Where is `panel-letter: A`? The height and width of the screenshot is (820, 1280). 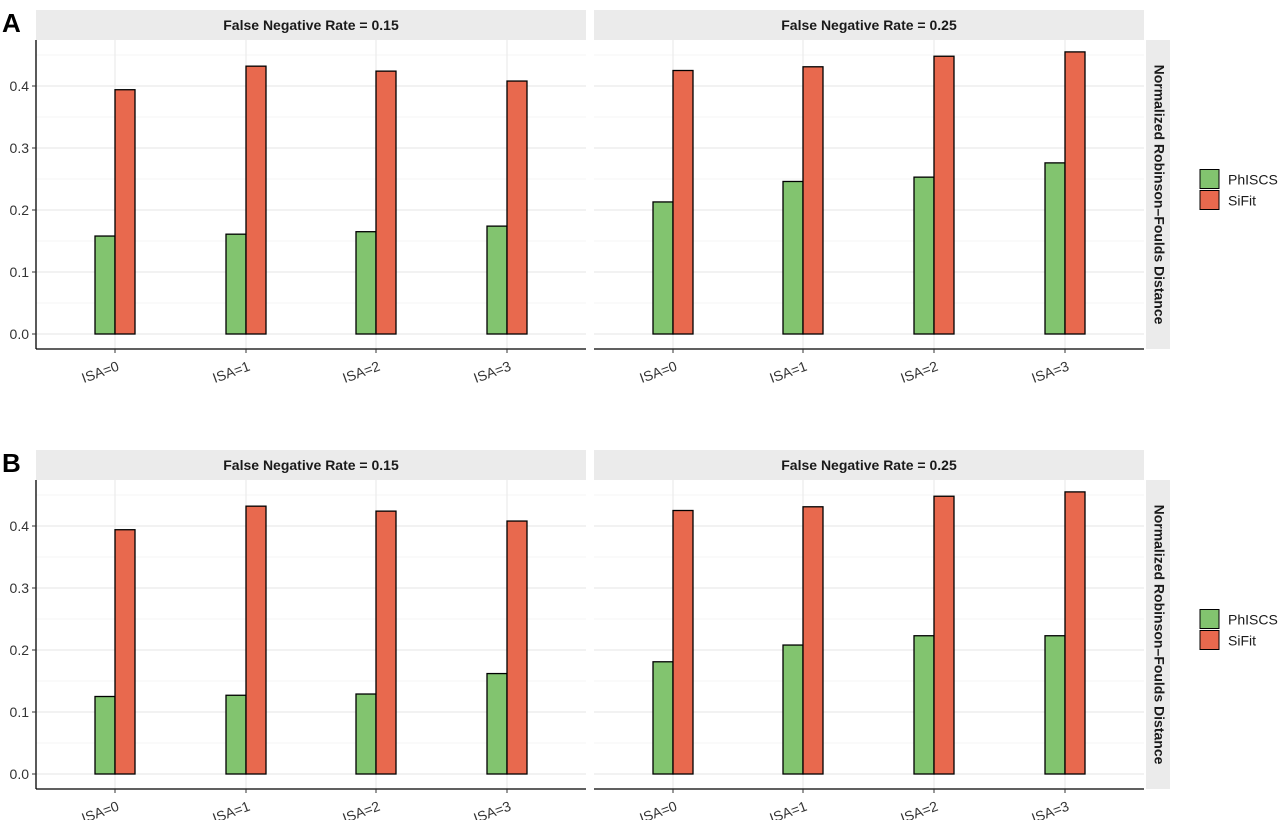
panel-letter: A is located at coordinates (11, 23).